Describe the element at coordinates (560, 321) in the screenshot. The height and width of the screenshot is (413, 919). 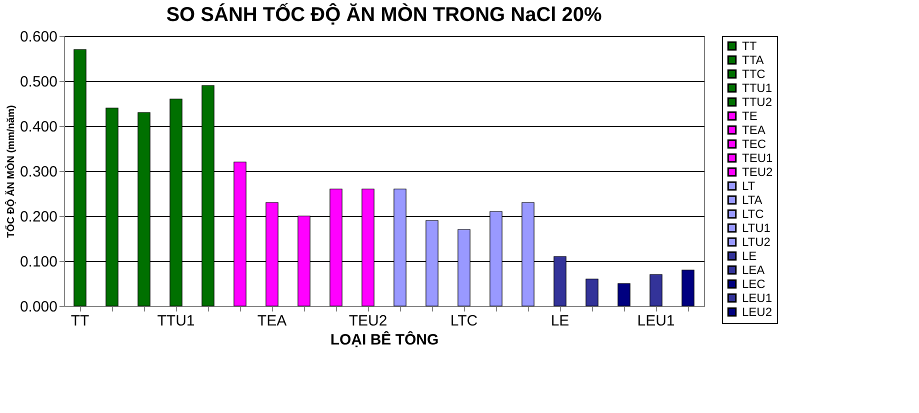
I see `x-tick-label: LE` at that location.